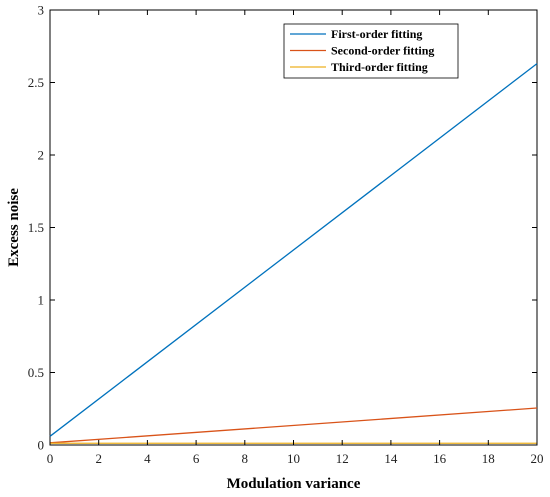 The width and height of the screenshot is (550, 497). Describe the element at coordinates (50, 458) in the screenshot. I see `x-tick-label: 0` at that location.